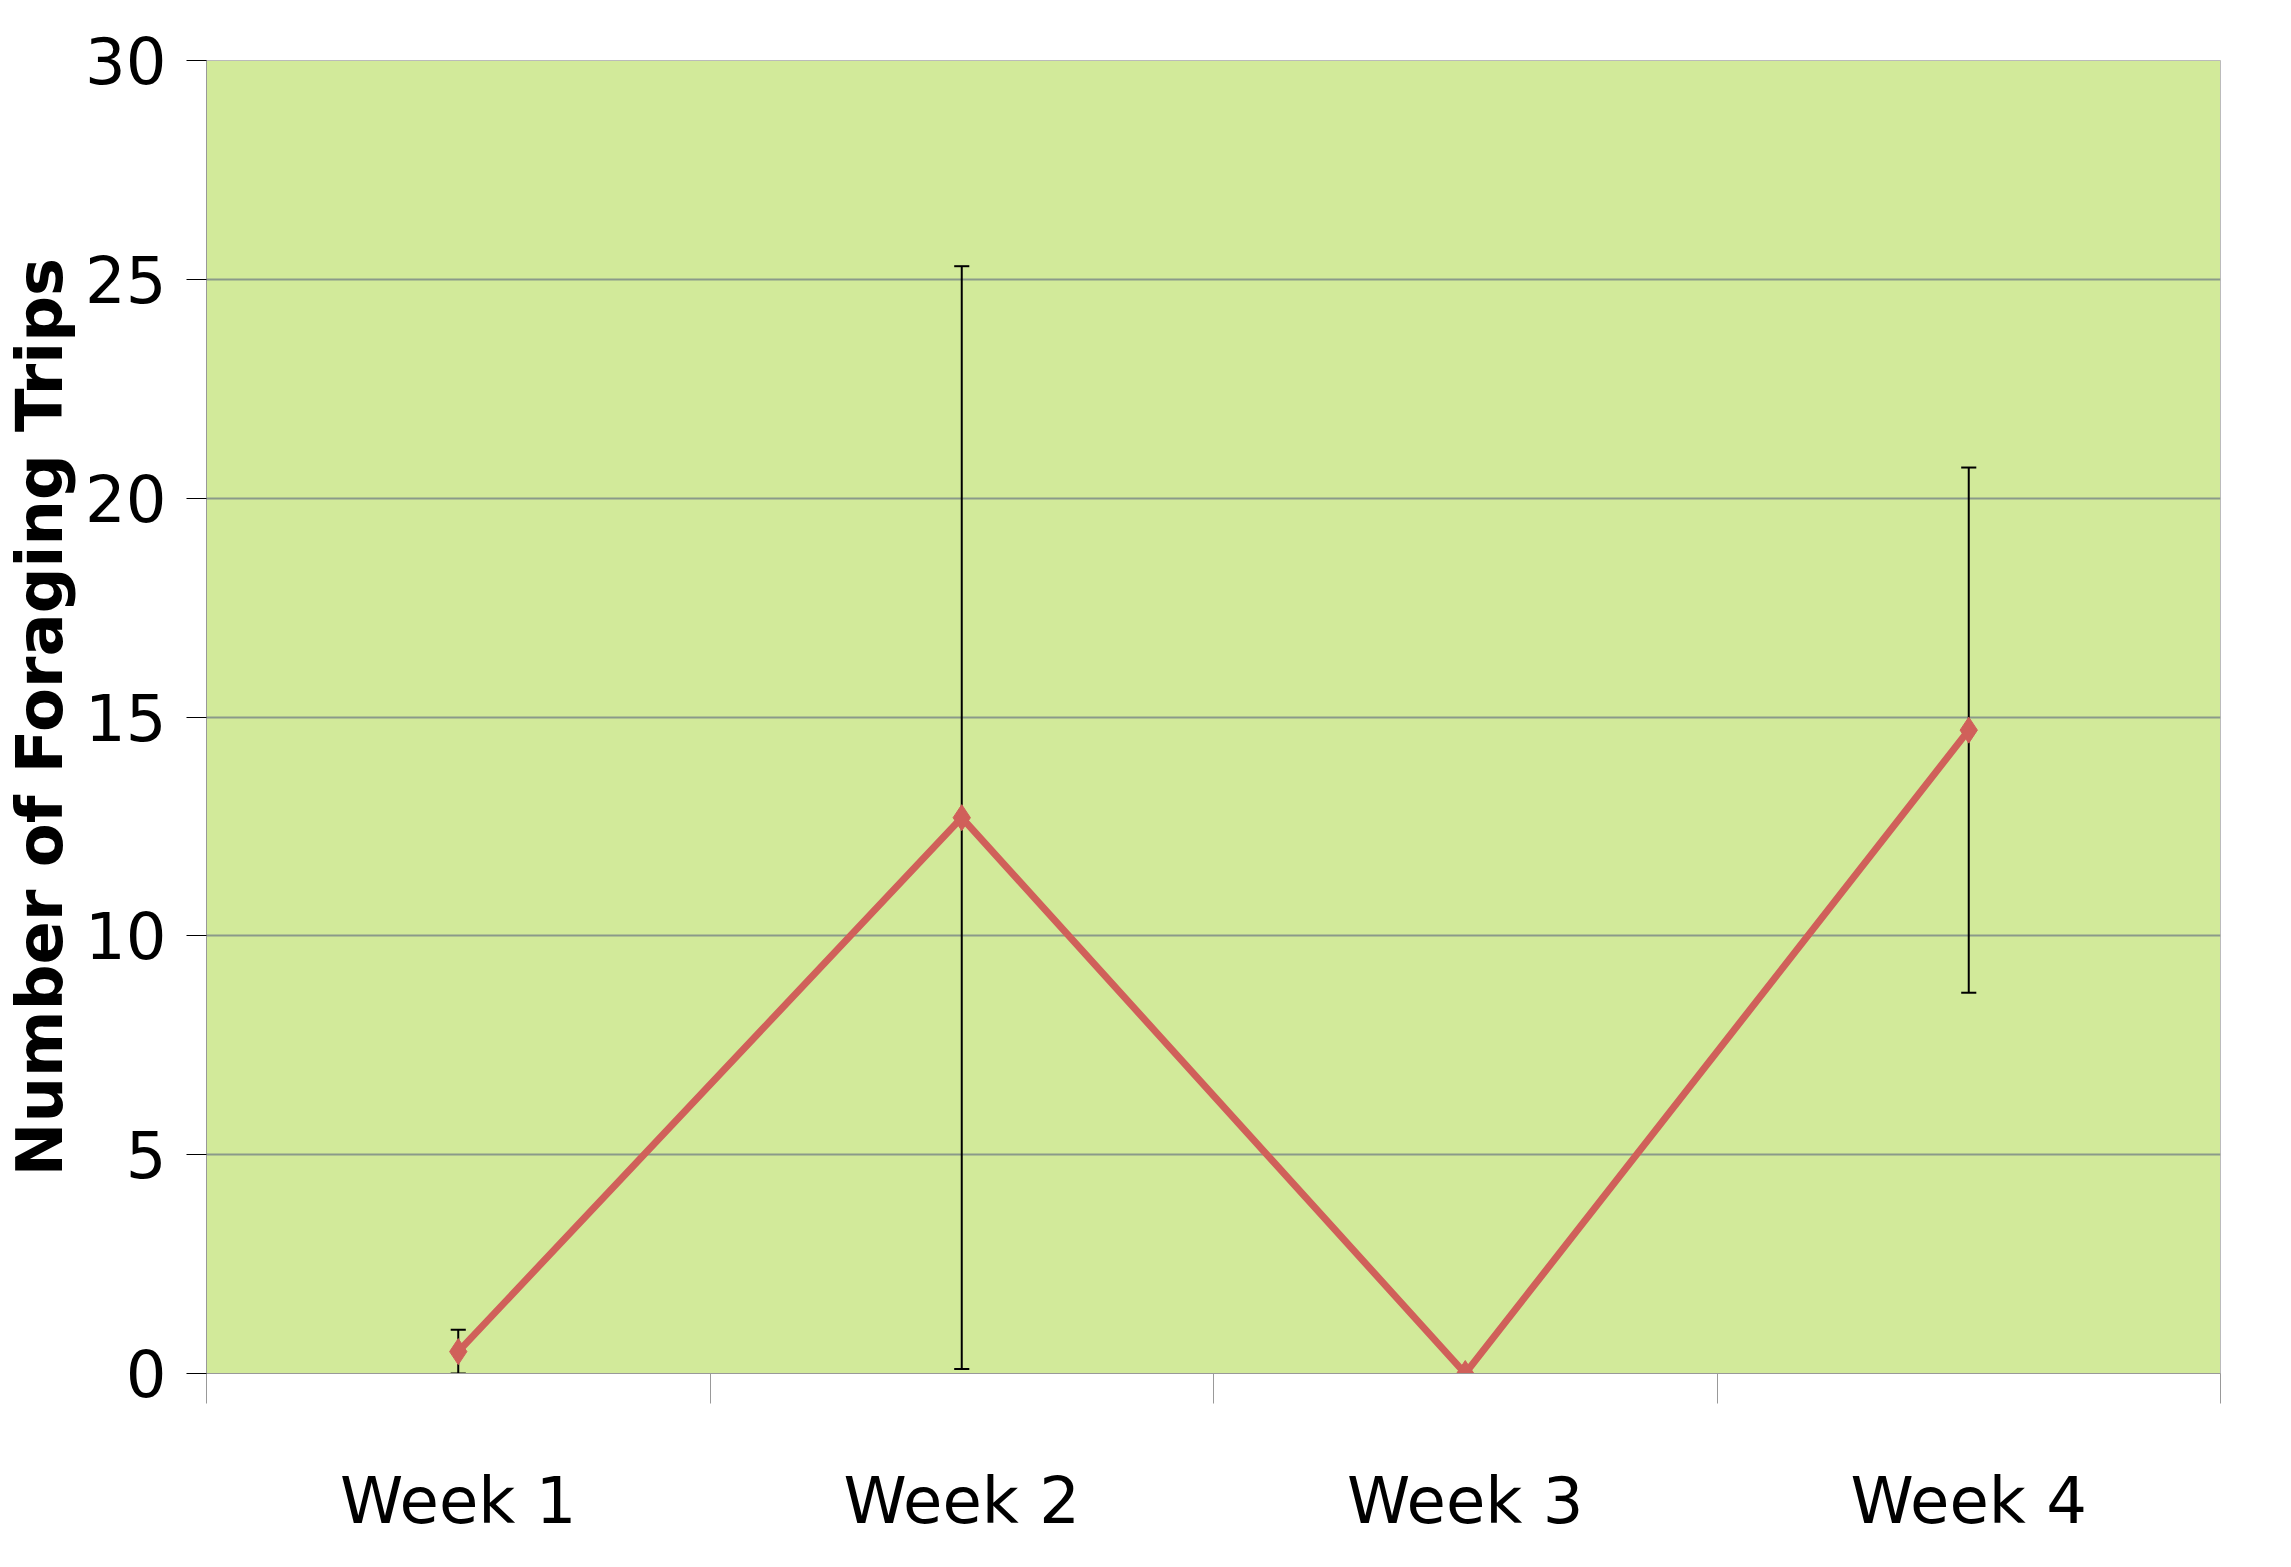 This screenshot has width=2291, height=1567. I want to click on y-tick-label: 0, so click(146, 1375).